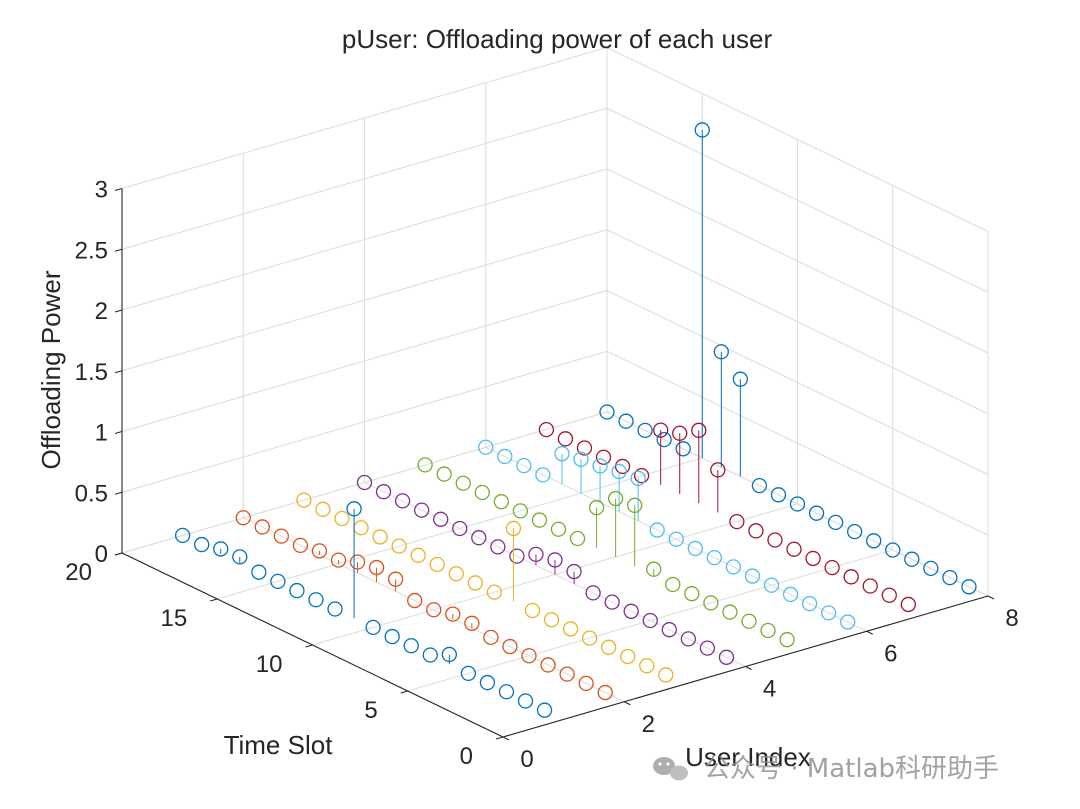 This screenshot has height=809, width=1080. What do you see at coordinates (91, 493) in the screenshot?
I see `z-tick-label: 0.5` at bounding box center [91, 493].